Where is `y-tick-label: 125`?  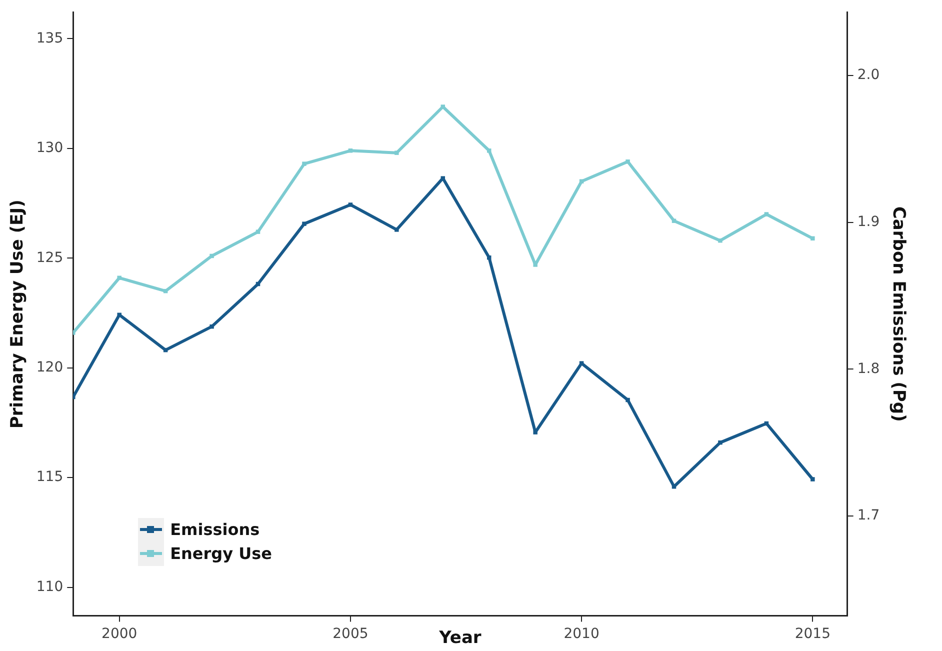
y-tick-label: 125 is located at coordinates (50, 258).